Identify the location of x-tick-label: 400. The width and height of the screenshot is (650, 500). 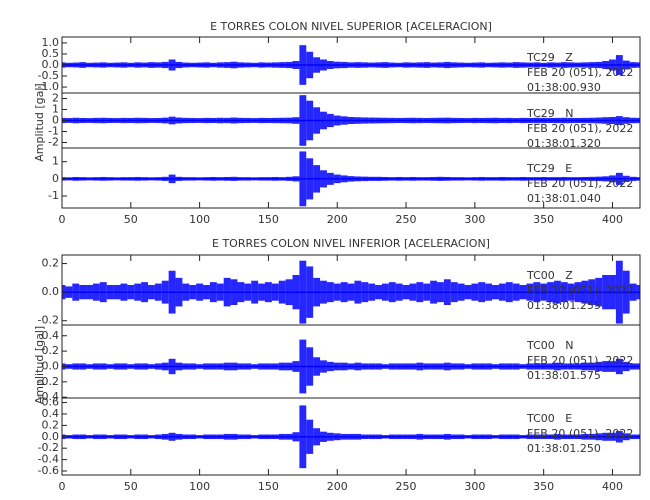
(612, 486).